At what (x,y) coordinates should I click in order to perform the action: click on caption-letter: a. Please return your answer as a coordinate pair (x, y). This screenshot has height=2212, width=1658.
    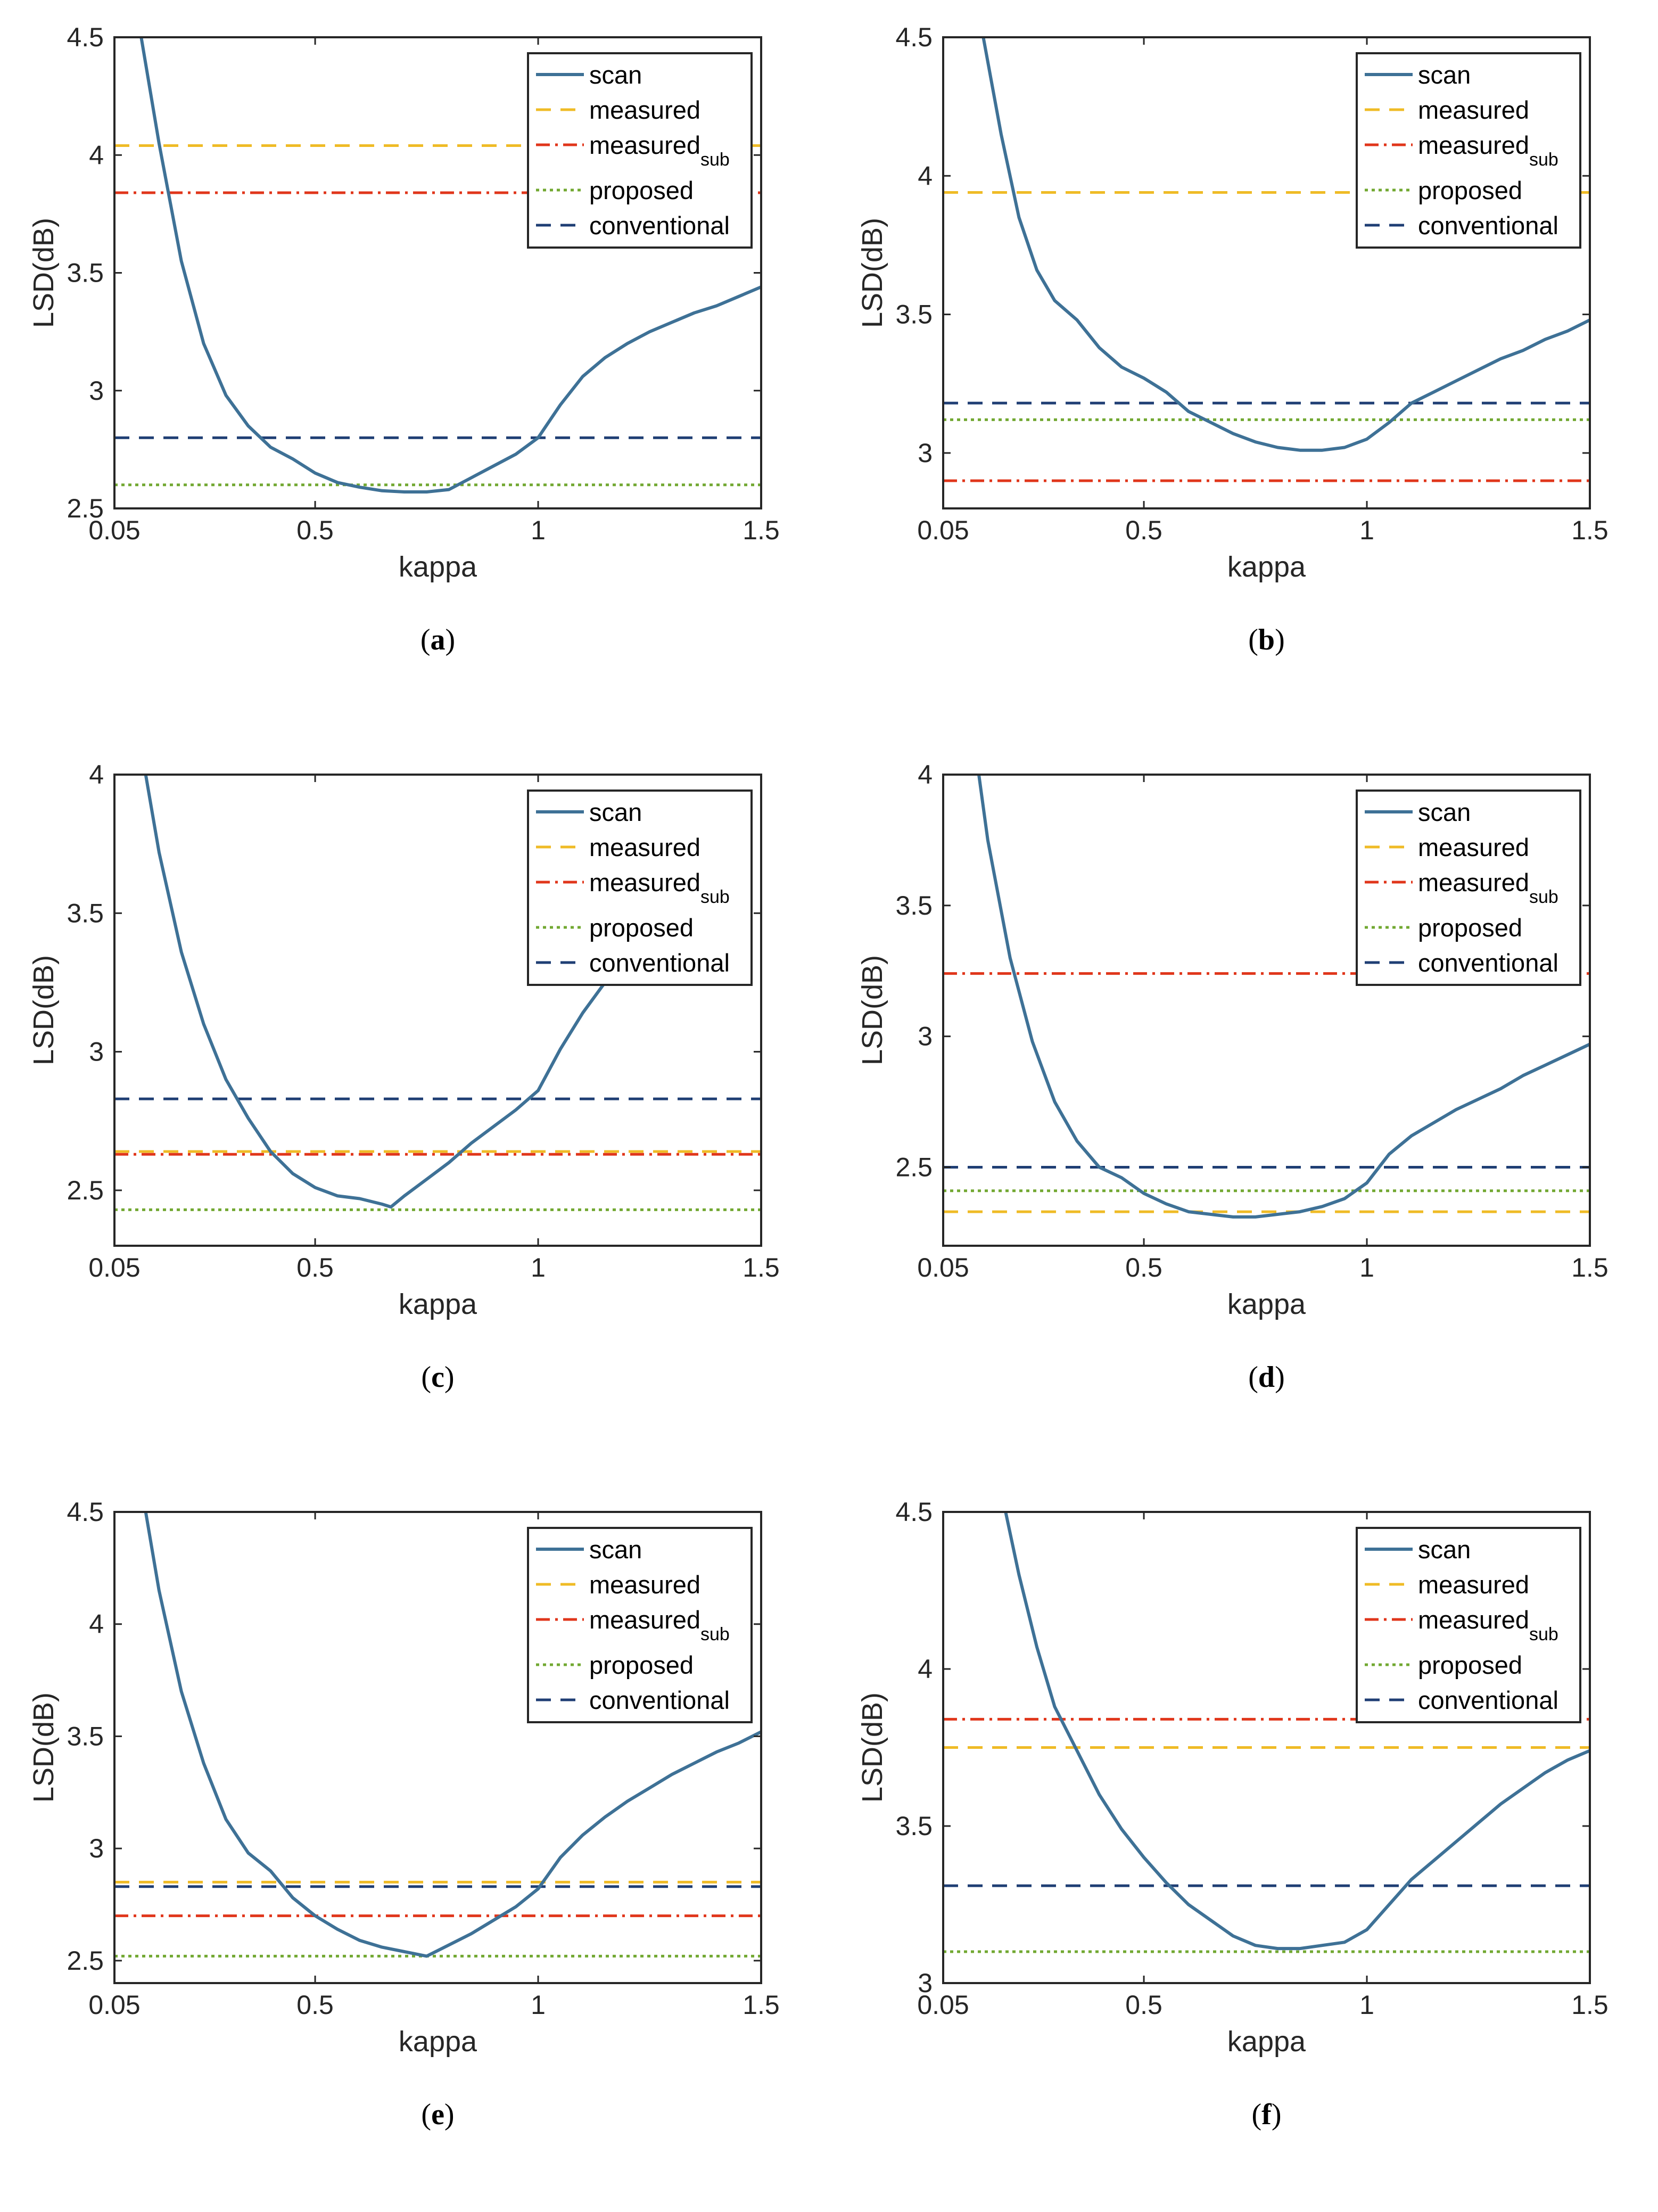
    Looking at the image, I should click on (438, 640).